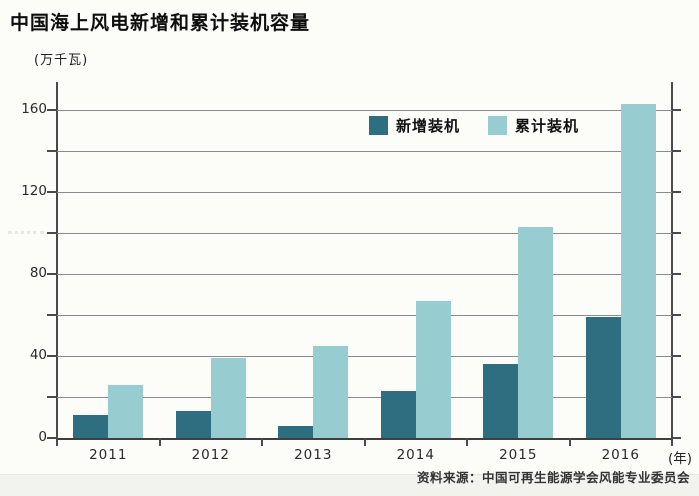 Image resolution: width=699 pixels, height=496 pixels. Describe the element at coordinates (415, 455) in the screenshot. I see `x-axis-label-2014: 2014` at that location.